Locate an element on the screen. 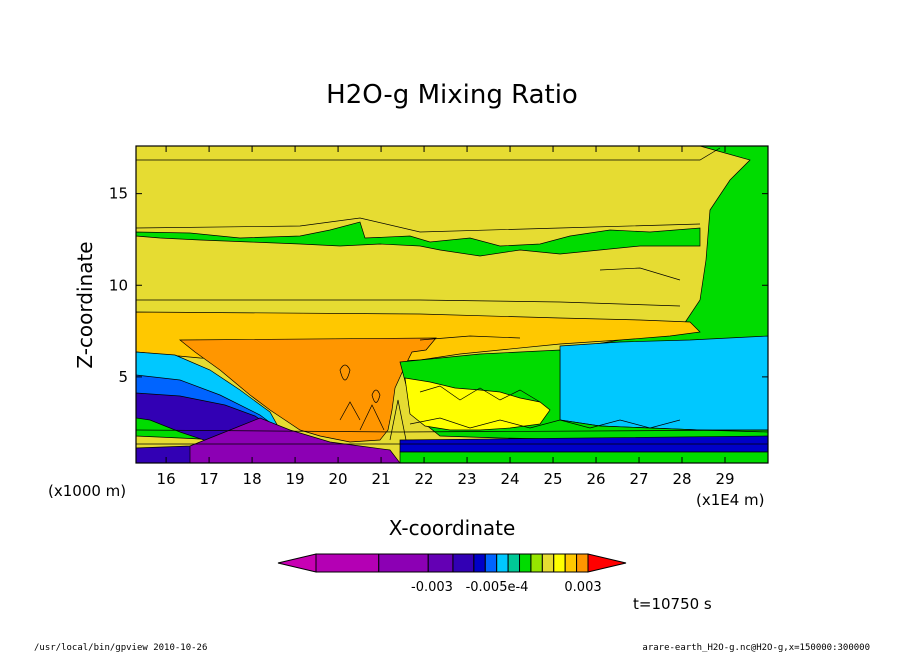 This screenshot has width=904, height=654. y-tick-label: 10 is located at coordinates (118, 285).